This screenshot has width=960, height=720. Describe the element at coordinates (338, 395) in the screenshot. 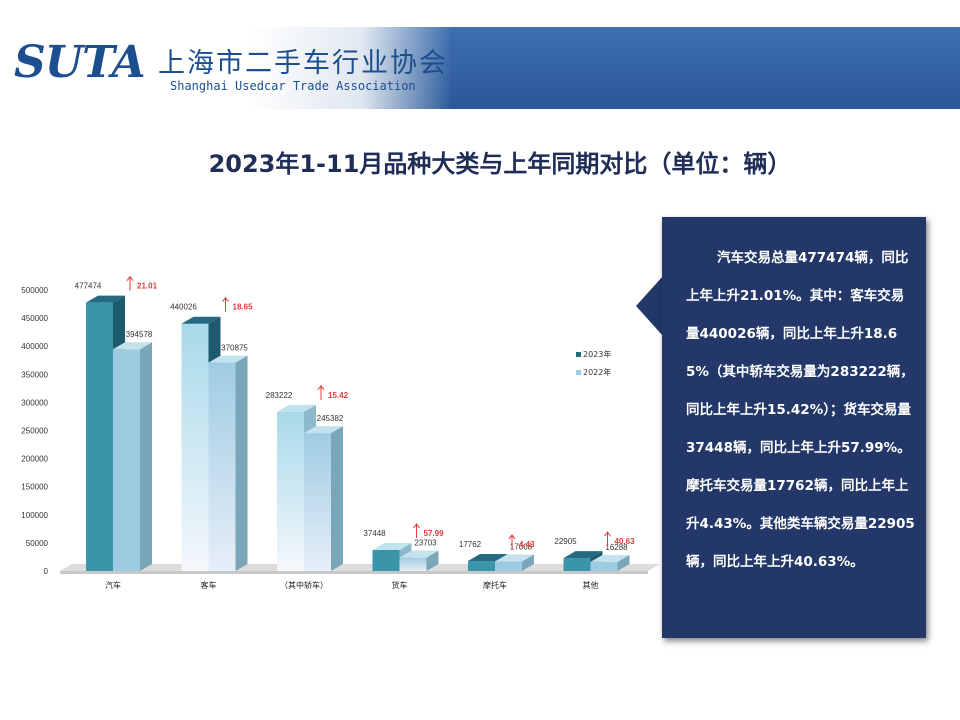

I see `growth-label: 15.42` at that location.